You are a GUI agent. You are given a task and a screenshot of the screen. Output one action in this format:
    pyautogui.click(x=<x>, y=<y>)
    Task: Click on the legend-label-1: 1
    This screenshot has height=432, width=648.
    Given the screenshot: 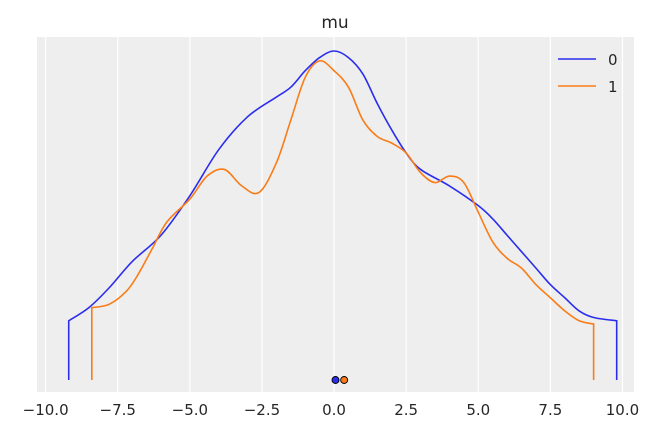 What is the action you would take?
    pyautogui.click(x=613, y=87)
    